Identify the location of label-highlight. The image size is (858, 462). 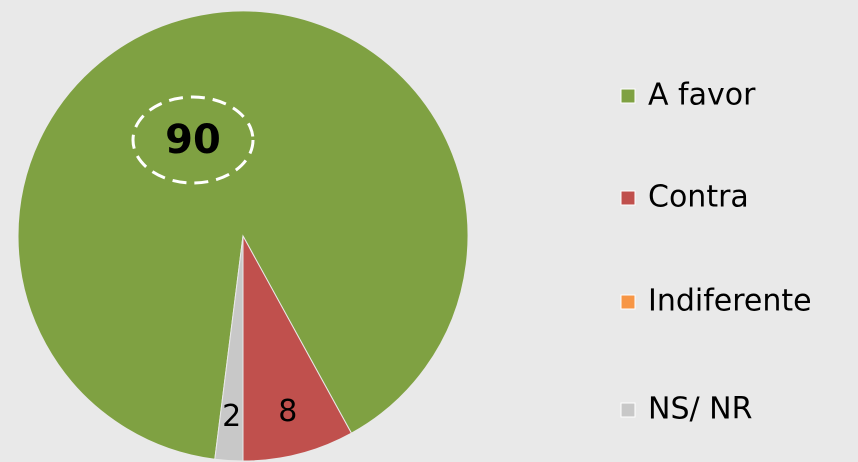
(193, 140).